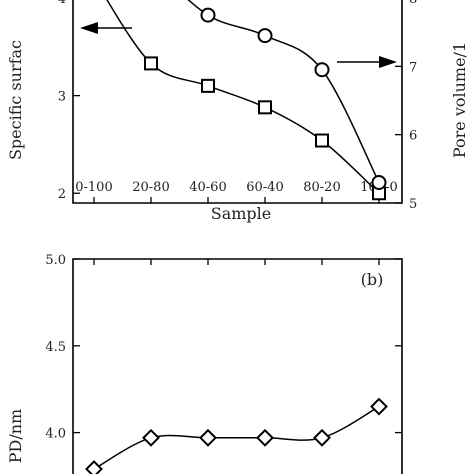 Image resolution: width=474 pixels, height=474 pixels. What do you see at coordinates (372, 279) in the screenshot?
I see `panel-label-b: (b)` at bounding box center [372, 279].